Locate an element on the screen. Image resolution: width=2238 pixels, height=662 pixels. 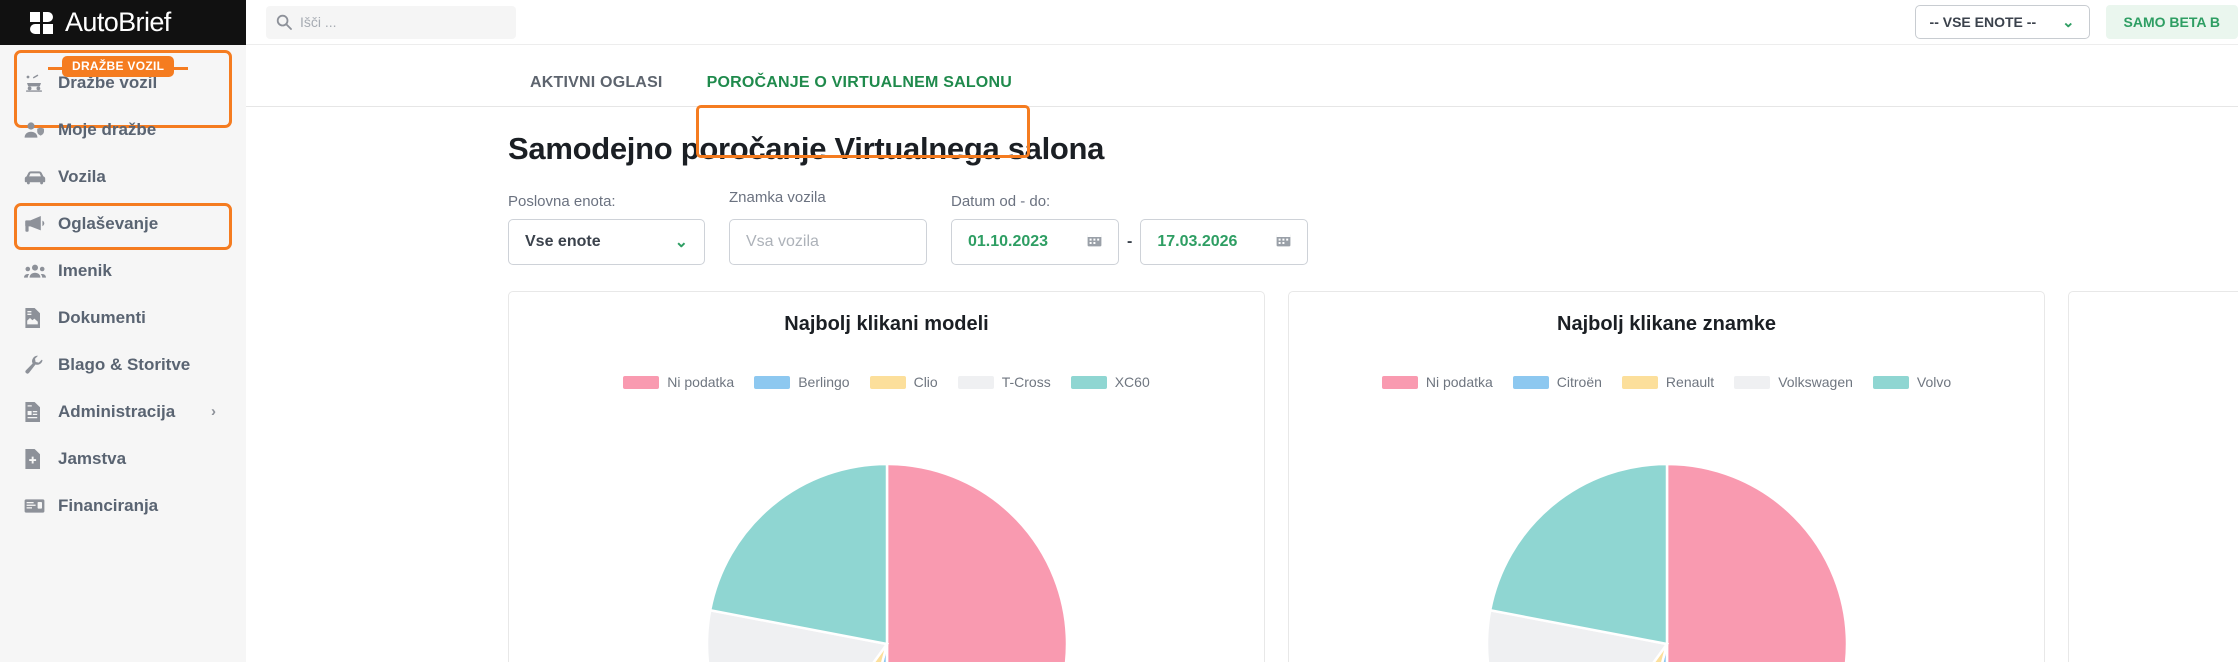
legend-label: T-Cross is located at coordinates (1026, 382).